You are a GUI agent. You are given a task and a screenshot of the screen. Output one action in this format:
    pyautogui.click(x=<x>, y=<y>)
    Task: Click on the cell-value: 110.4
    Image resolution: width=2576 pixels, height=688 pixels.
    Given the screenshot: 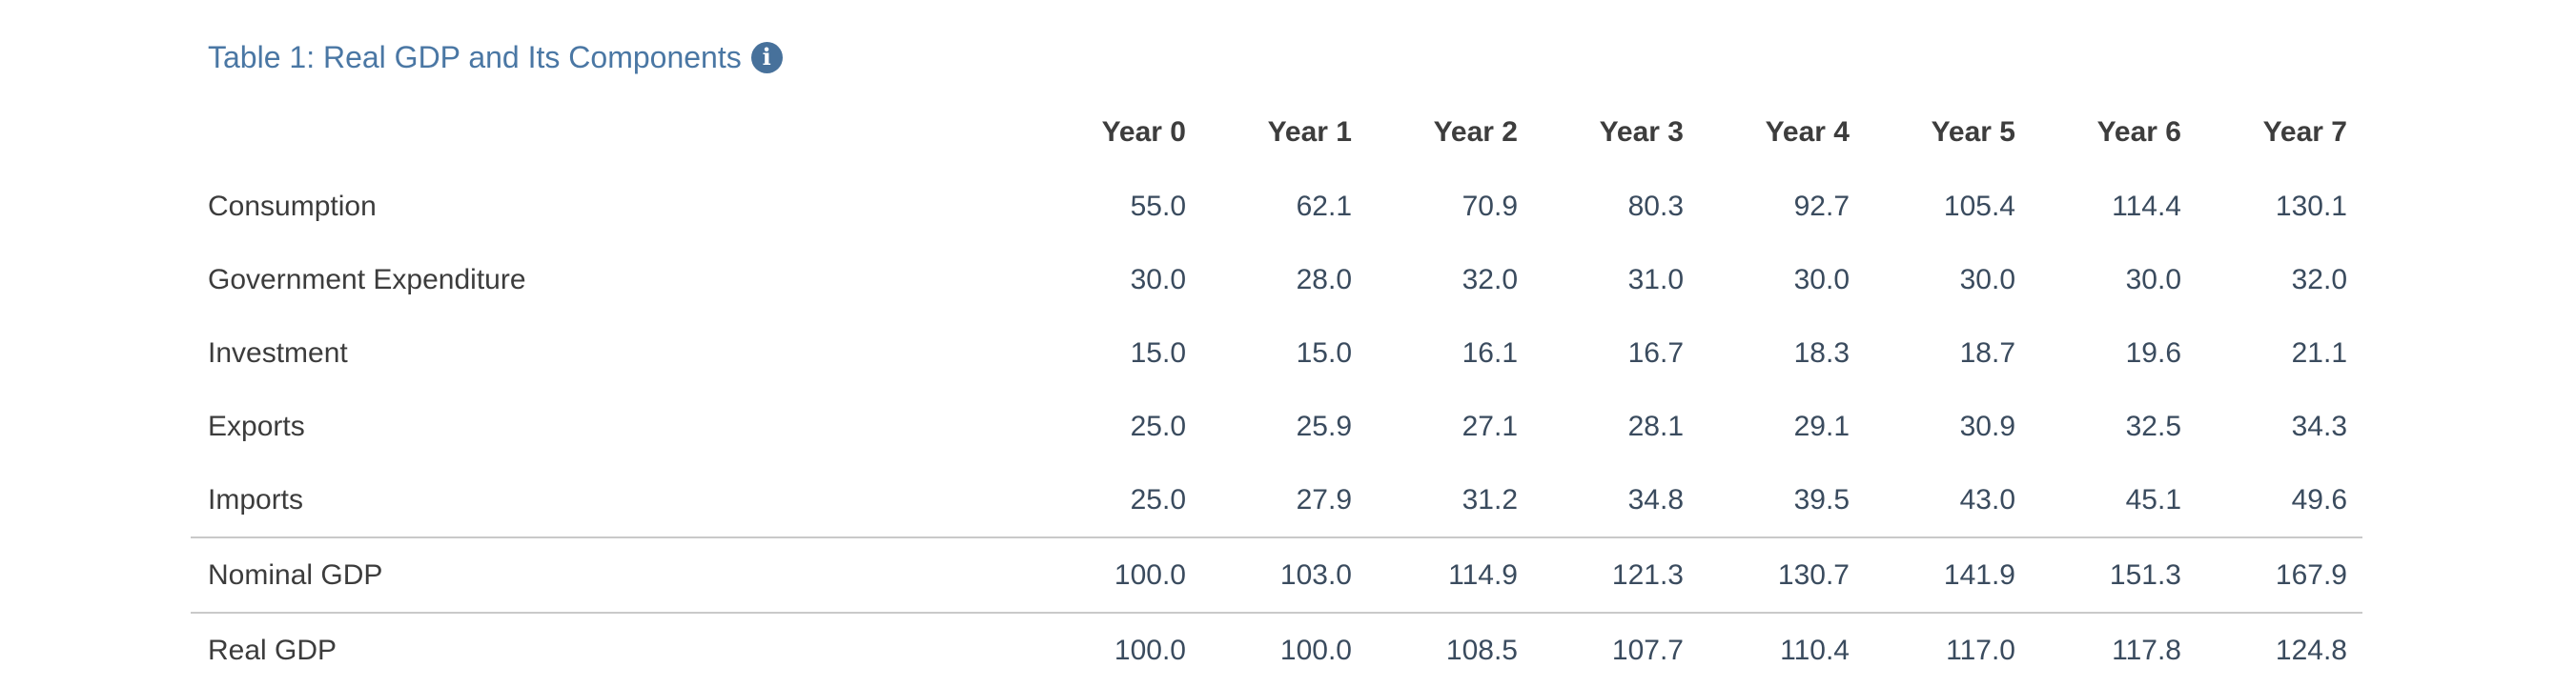 What is the action you would take?
    pyautogui.click(x=1782, y=650)
    